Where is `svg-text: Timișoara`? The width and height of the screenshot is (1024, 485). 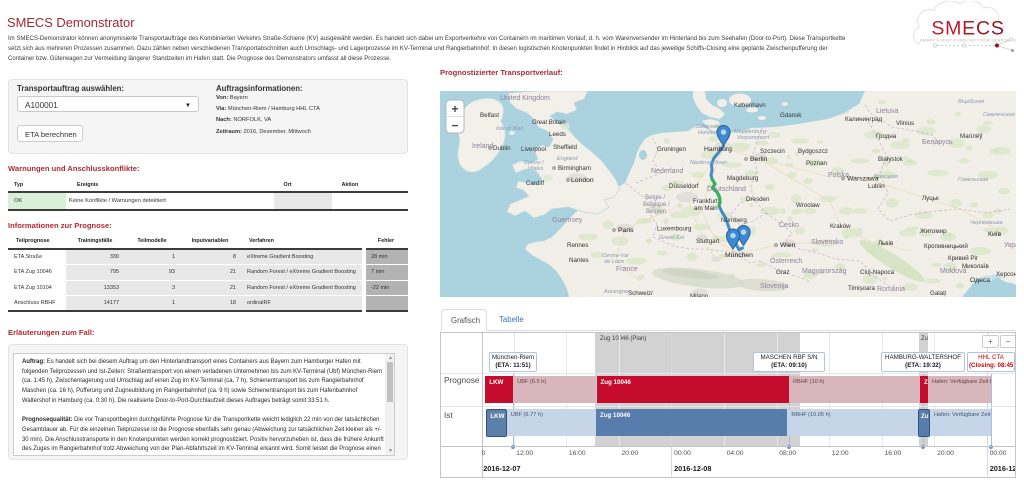 svg-text: Timișoara is located at coordinates (861, 288).